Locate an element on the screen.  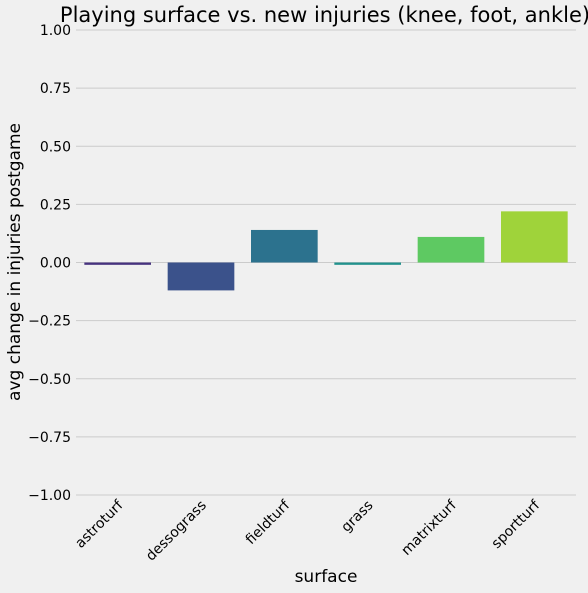
bars is located at coordinates (326, 251).